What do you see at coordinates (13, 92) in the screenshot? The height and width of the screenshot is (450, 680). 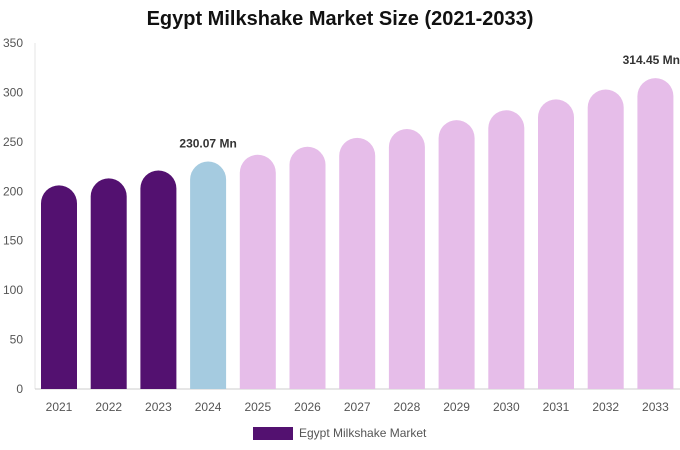 I see `y-tick-label: 300` at bounding box center [13, 92].